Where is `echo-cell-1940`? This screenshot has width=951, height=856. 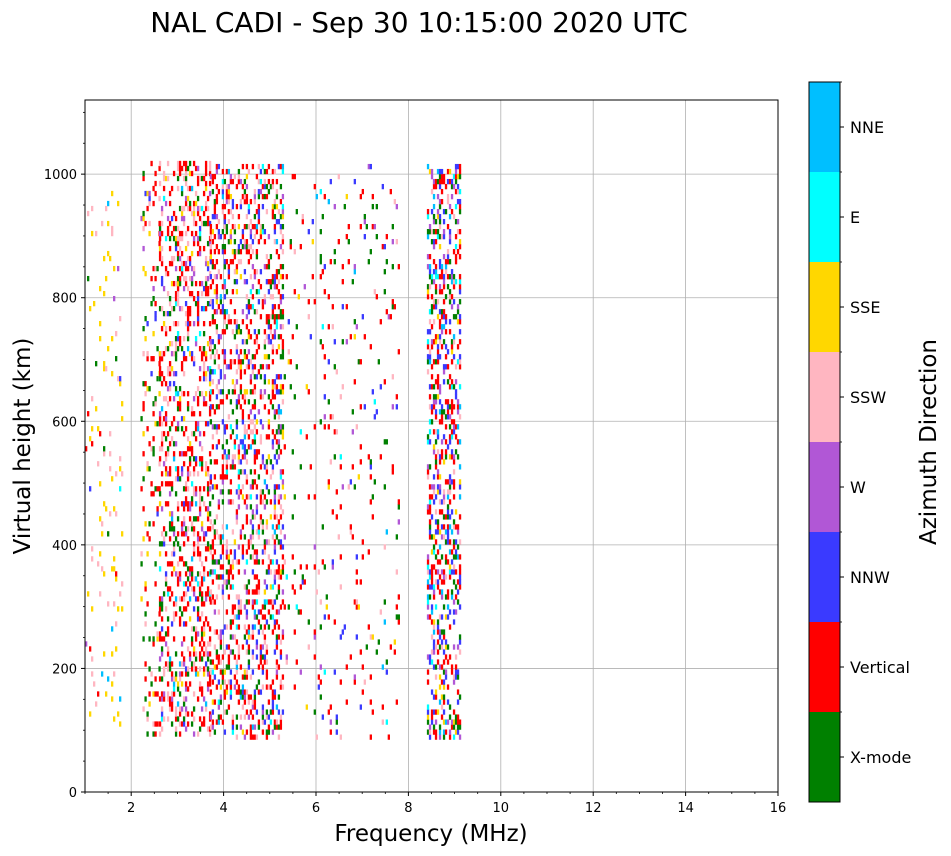
echo-cell-1940 is located at coordinates (253, 267).